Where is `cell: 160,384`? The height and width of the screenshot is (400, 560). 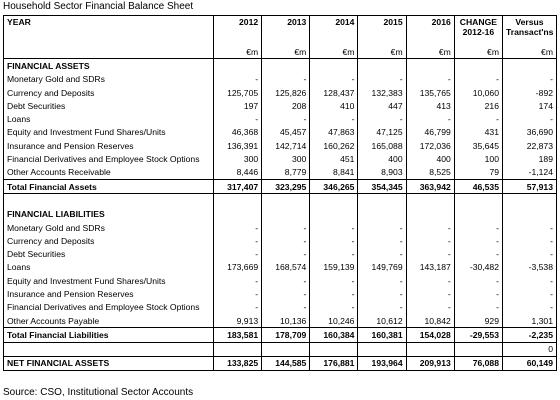
cell: 160,384 is located at coordinates (334, 335).